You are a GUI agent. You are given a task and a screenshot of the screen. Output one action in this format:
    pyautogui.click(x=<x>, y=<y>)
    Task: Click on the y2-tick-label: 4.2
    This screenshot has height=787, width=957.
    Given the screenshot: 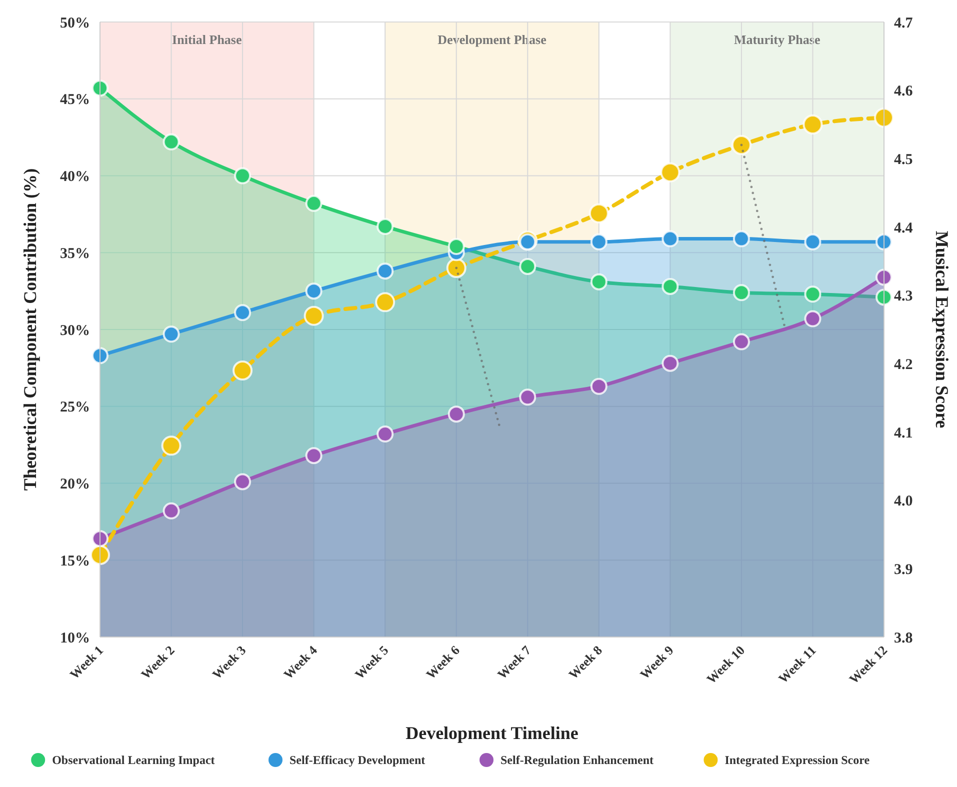 What is the action you would take?
    pyautogui.click(x=903, y=364)
    